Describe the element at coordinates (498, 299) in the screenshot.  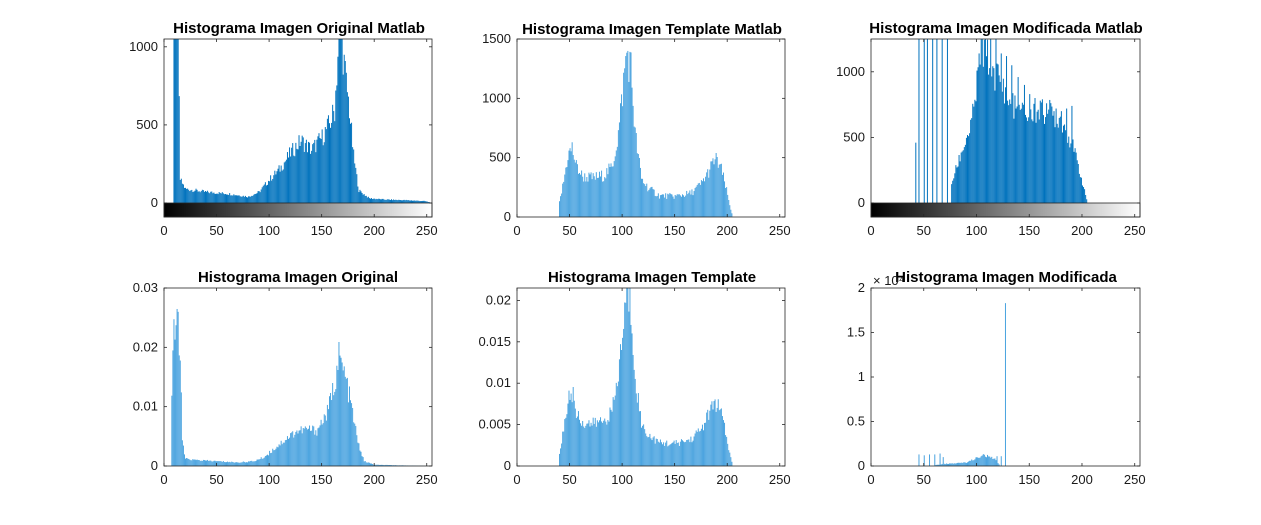
I see `y-tick-label: 0.02` at that location.